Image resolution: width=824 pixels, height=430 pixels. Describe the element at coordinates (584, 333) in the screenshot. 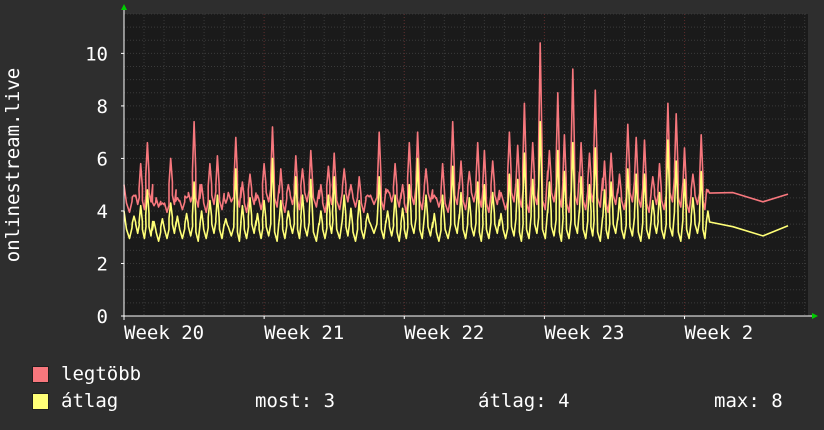

I see `x-tick-label: Week 23` at that location.